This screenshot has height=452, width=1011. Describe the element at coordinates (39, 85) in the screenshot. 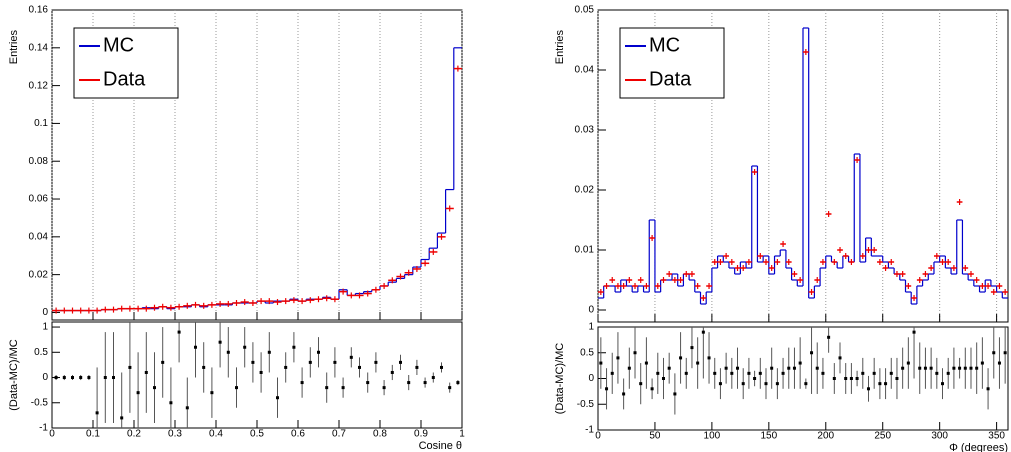

I see `y-tick-label: 0.12` at that location.